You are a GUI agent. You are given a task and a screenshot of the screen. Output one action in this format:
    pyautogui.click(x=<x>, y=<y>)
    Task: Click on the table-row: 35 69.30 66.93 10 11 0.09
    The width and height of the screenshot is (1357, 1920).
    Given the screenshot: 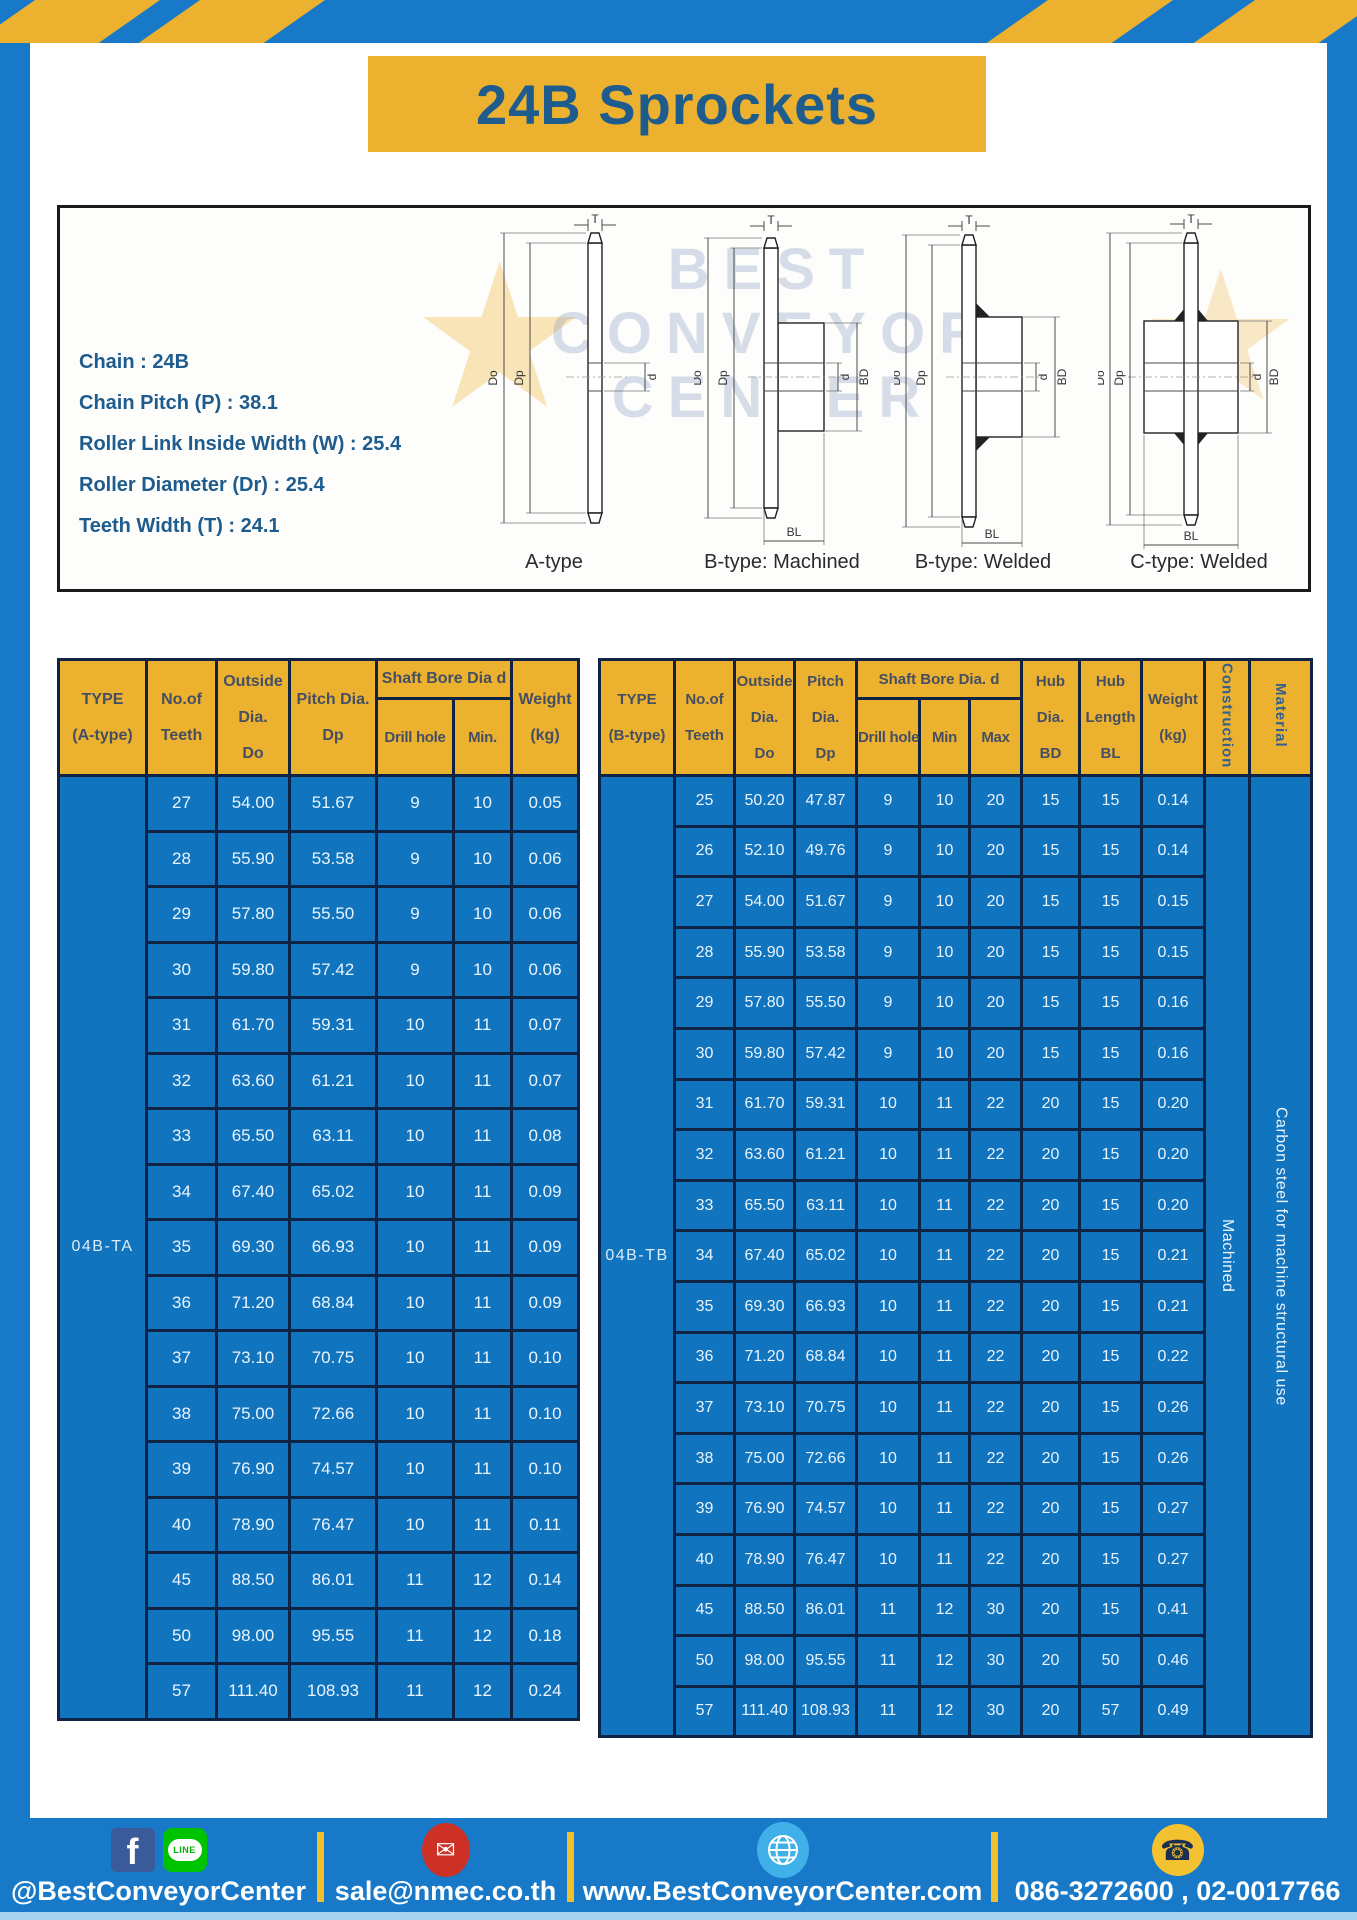 What is the action you would take?
    pyautogui.click(x=319, y=1247)
    